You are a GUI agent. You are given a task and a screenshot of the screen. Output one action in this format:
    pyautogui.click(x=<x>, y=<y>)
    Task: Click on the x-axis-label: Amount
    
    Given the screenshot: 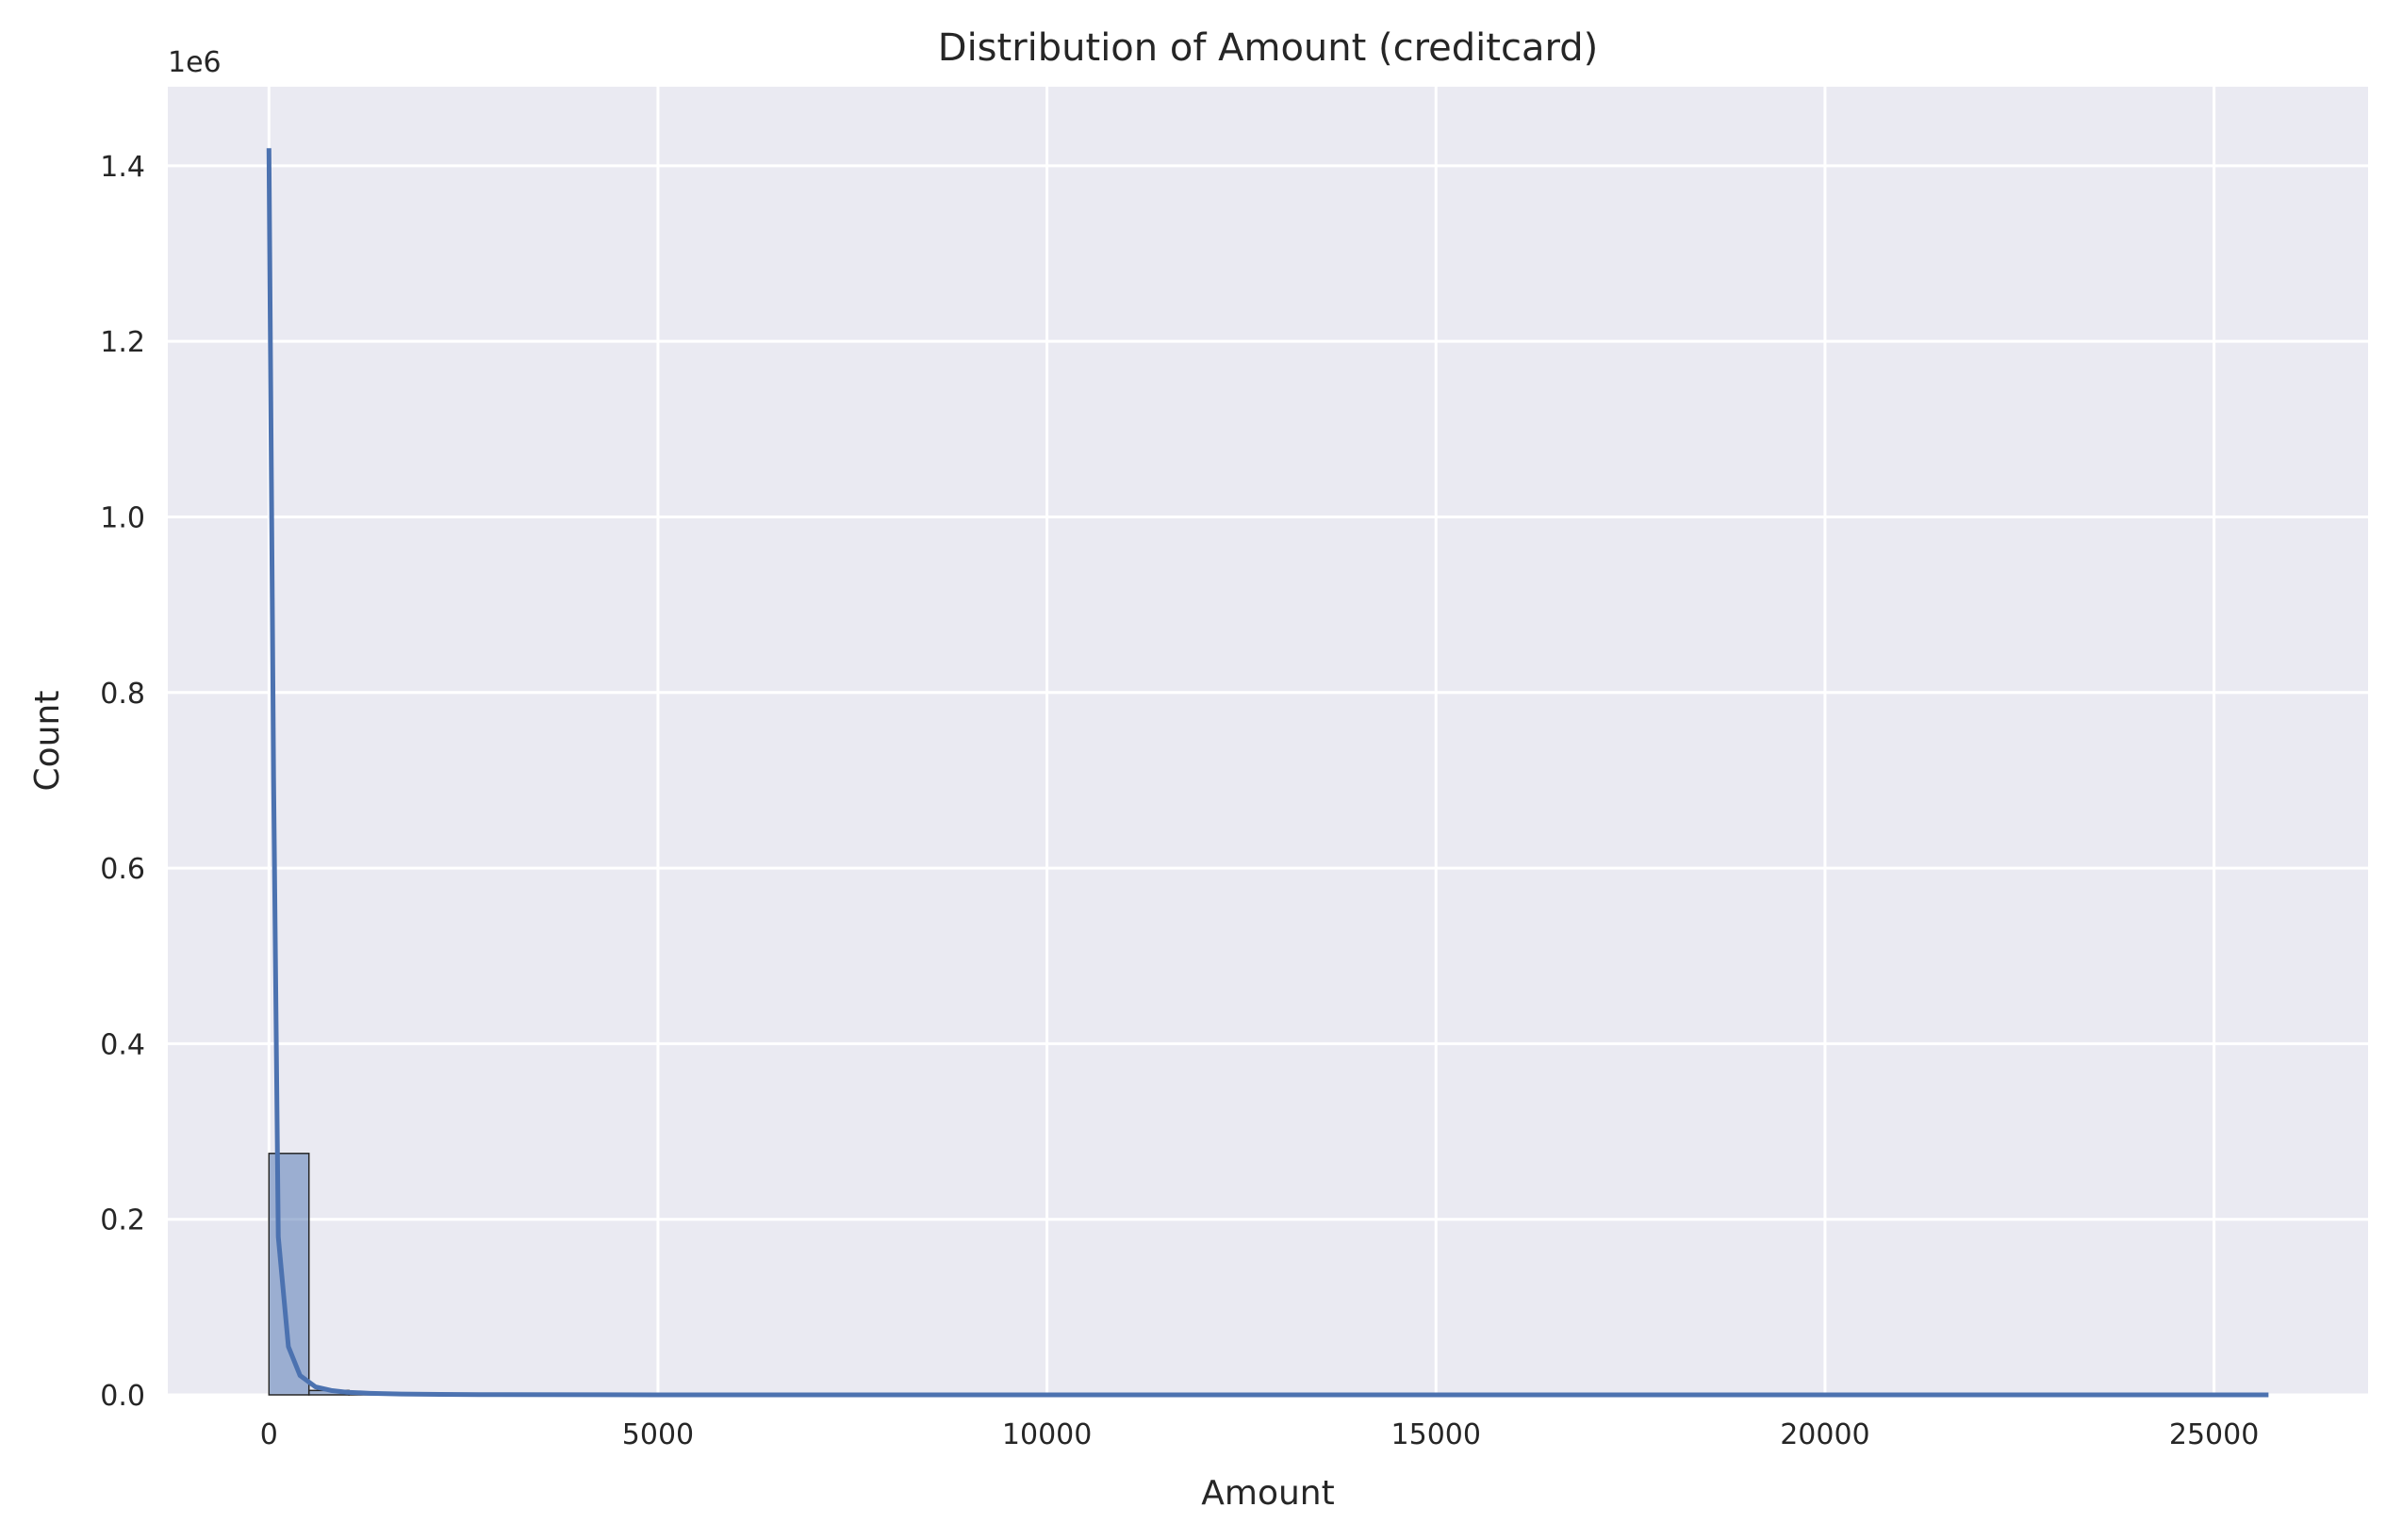 What is the action you would take?
    pyautogui.click(x=1267, y=1493)
    